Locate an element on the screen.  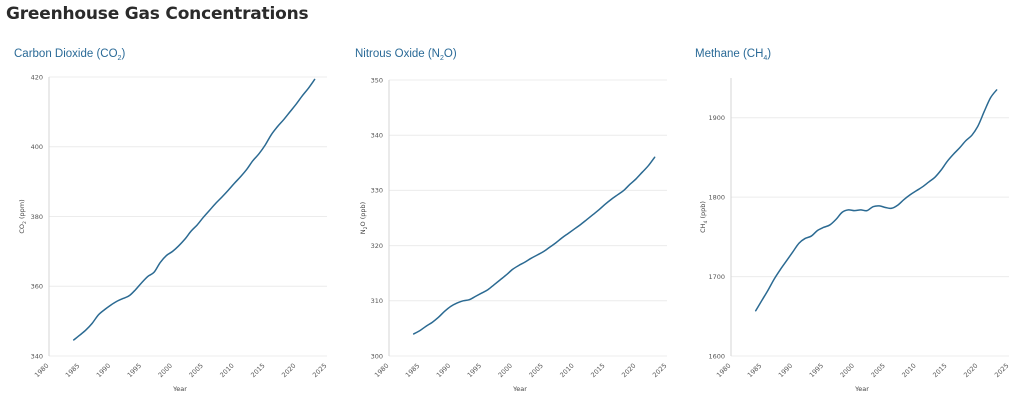
y-tick-label: 400 is located at coordinates (37, 147).